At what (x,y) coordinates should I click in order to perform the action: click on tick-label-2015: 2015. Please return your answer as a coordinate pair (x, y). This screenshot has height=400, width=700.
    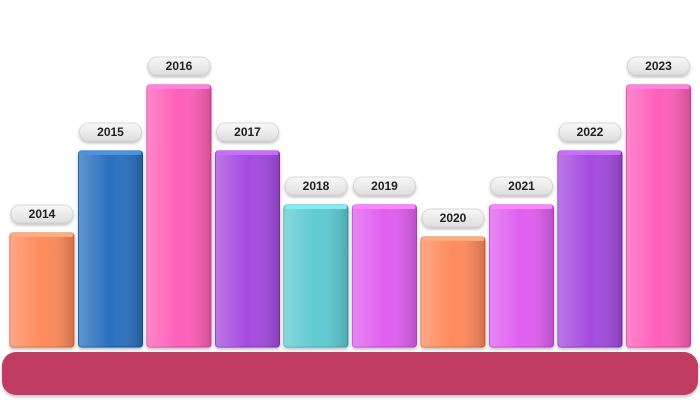
    Looking at the image, I should click on (110, 132).